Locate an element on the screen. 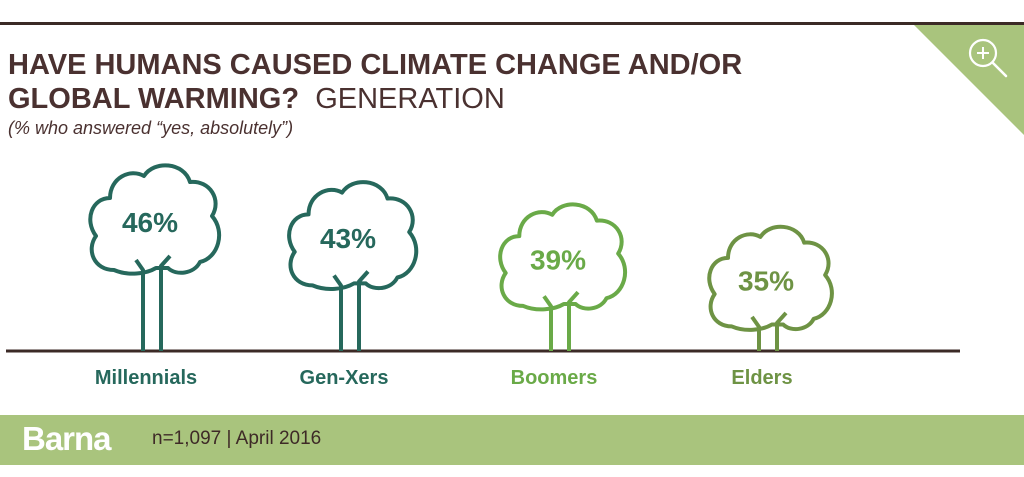 The width and height of the screenshot is (1024, 477). category-label: Millennials is located at coordinates (146, 378).